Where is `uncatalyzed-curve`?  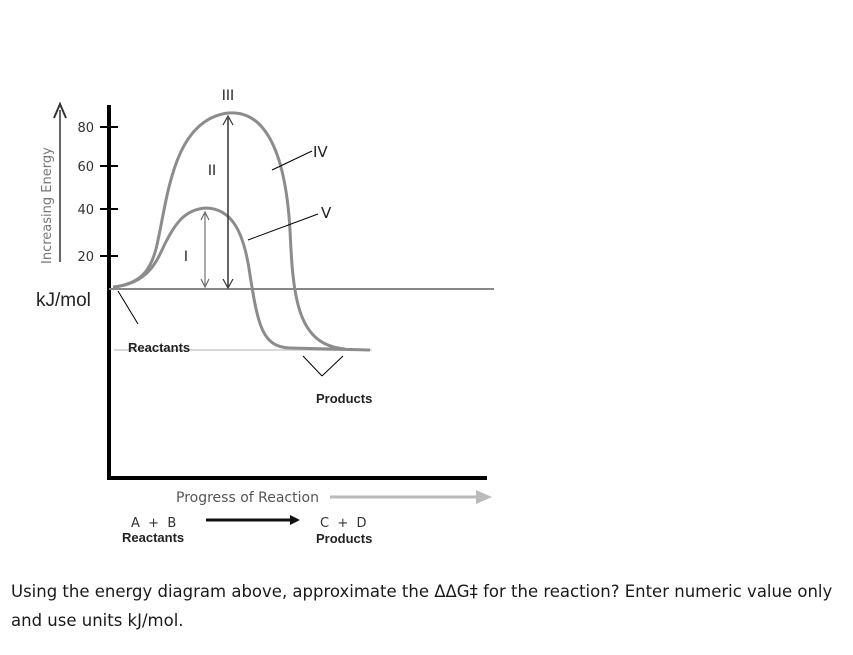 uncatalyzed-curve is located at coordinates (230, 231).